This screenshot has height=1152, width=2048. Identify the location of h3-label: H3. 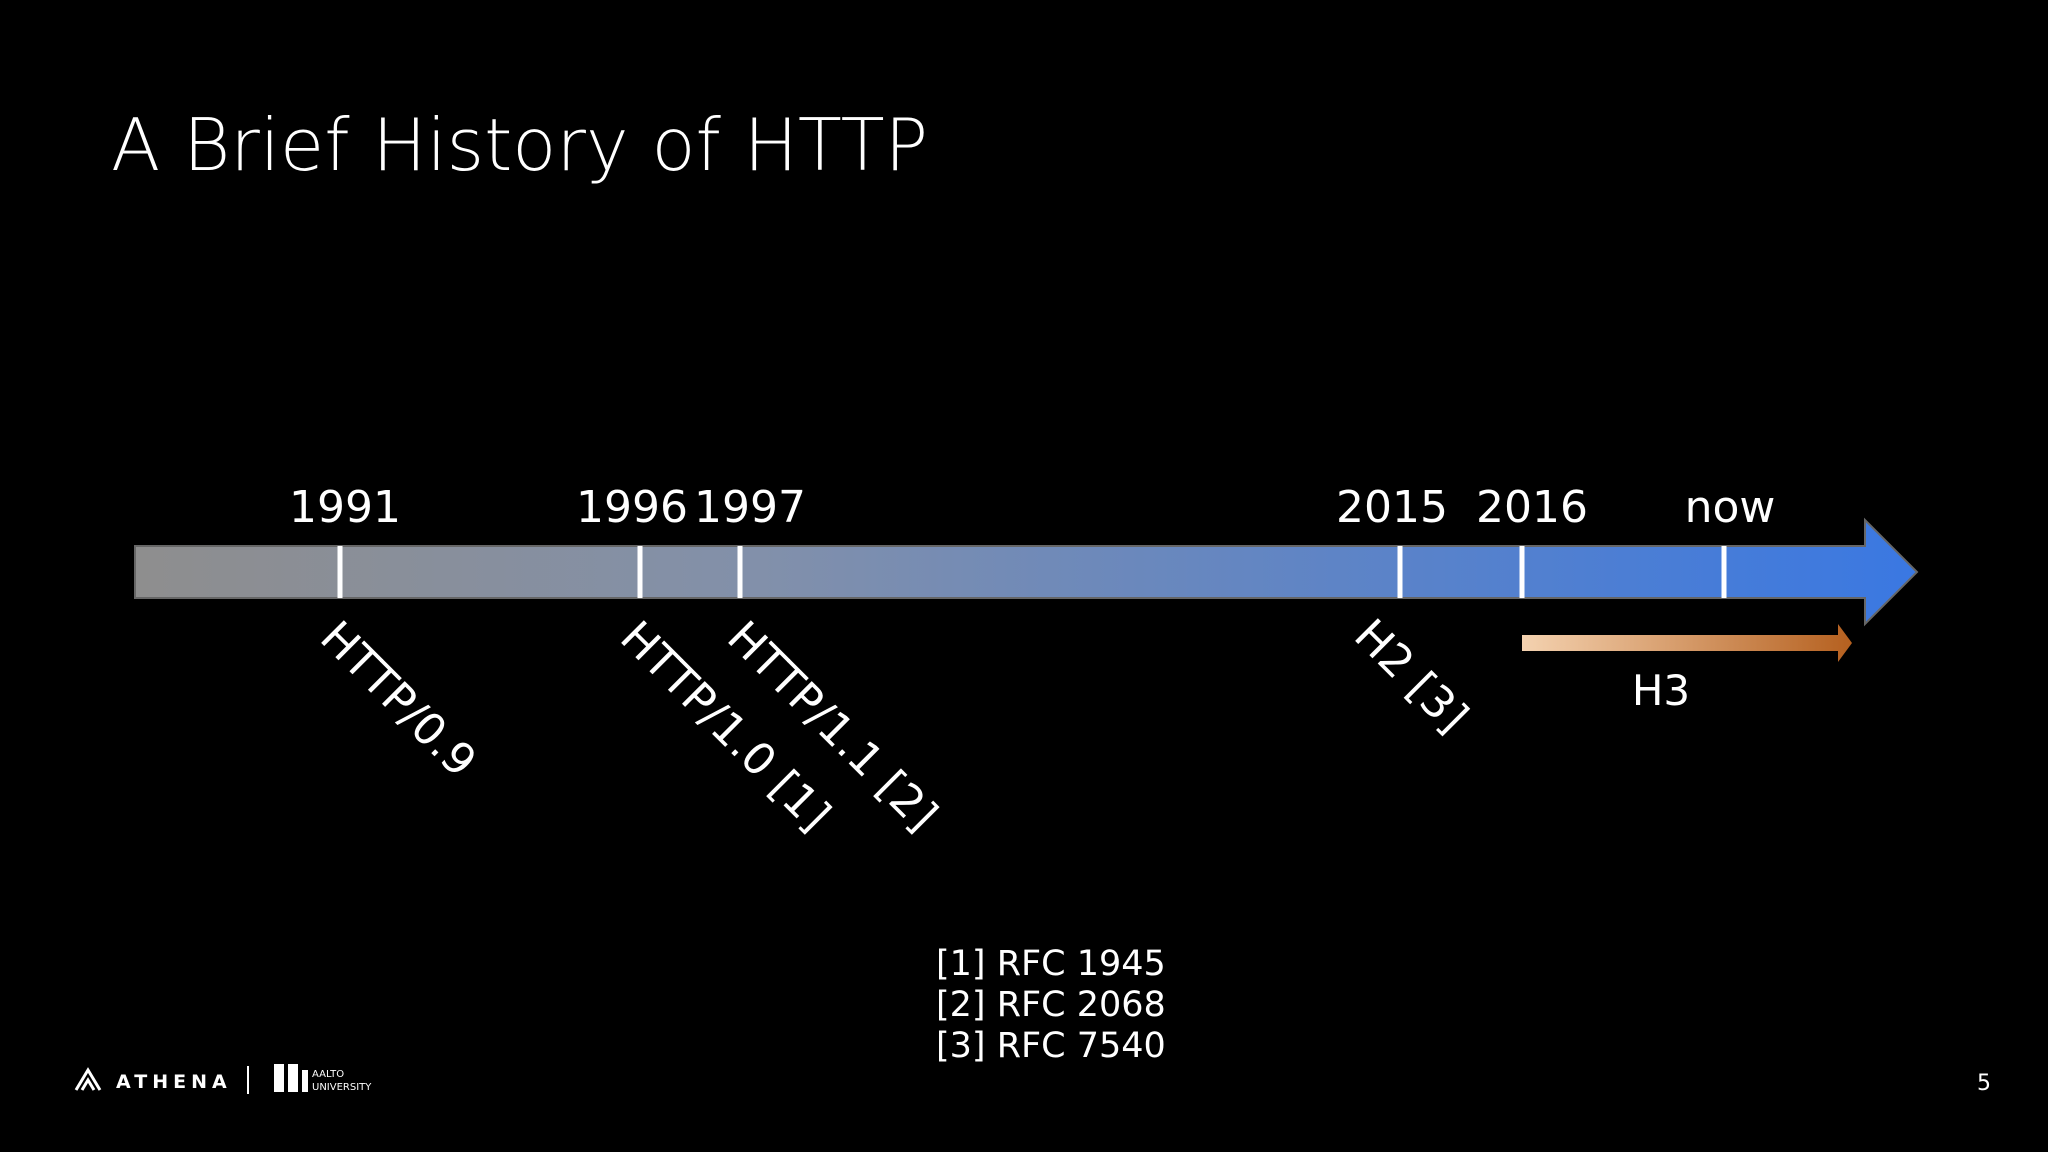
(1661, 690).